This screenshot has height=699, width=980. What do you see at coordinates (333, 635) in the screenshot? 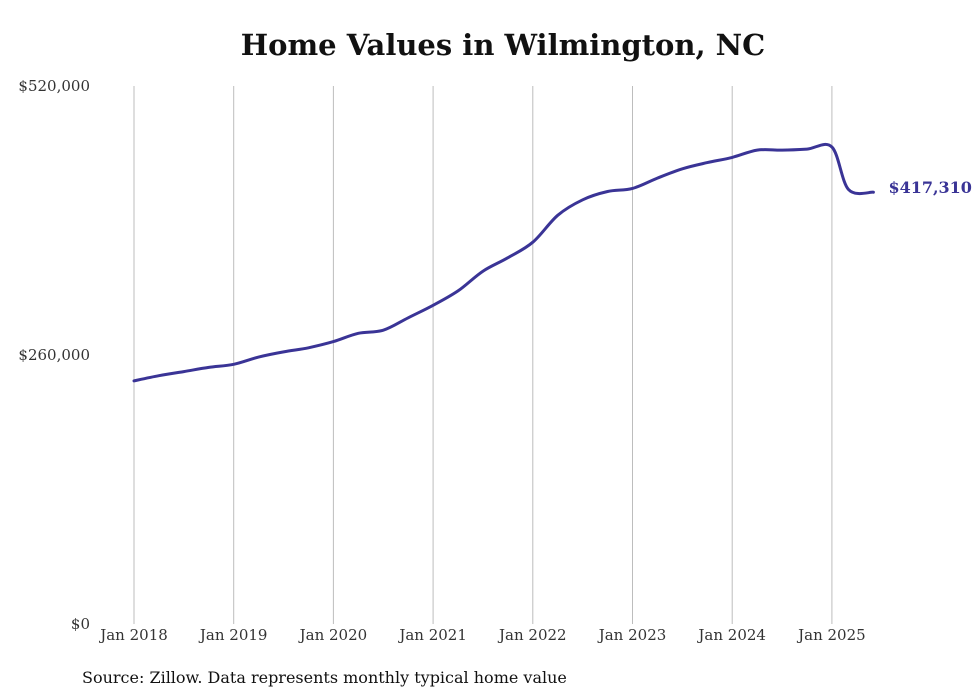
I see `x-tick-label: Jan 2020` at bounding box center [333, 635].